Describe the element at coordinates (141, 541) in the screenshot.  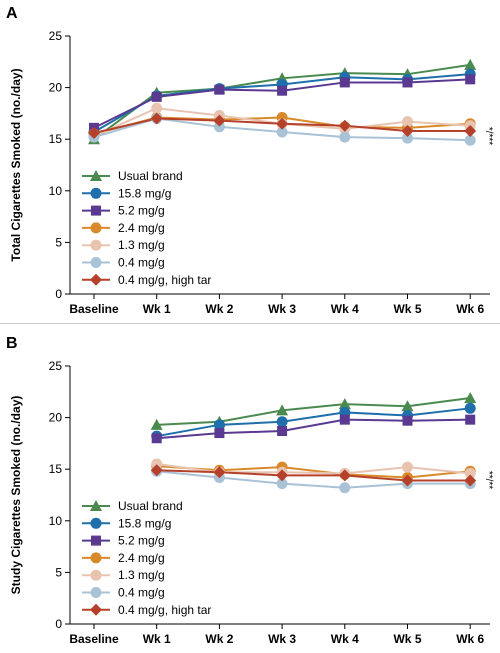
I see `legend-label: 5.2 mg/g` at that location.